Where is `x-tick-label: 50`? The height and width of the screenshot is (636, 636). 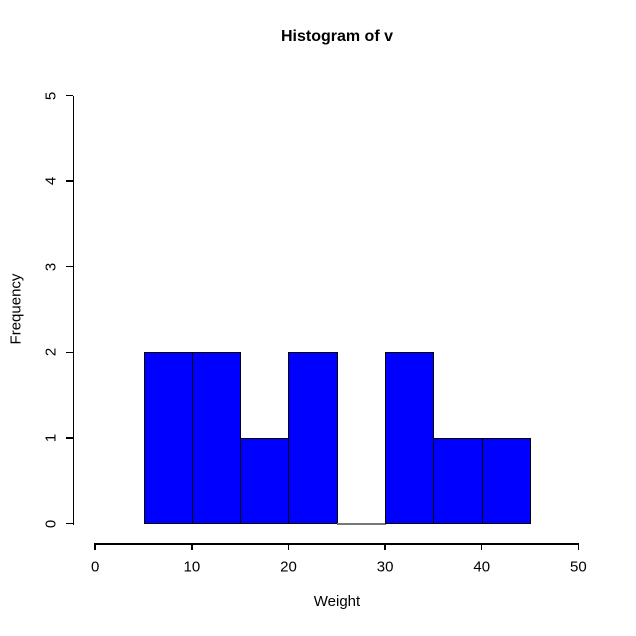 x-tick-label: 50 is located at coordinates (578, 567).